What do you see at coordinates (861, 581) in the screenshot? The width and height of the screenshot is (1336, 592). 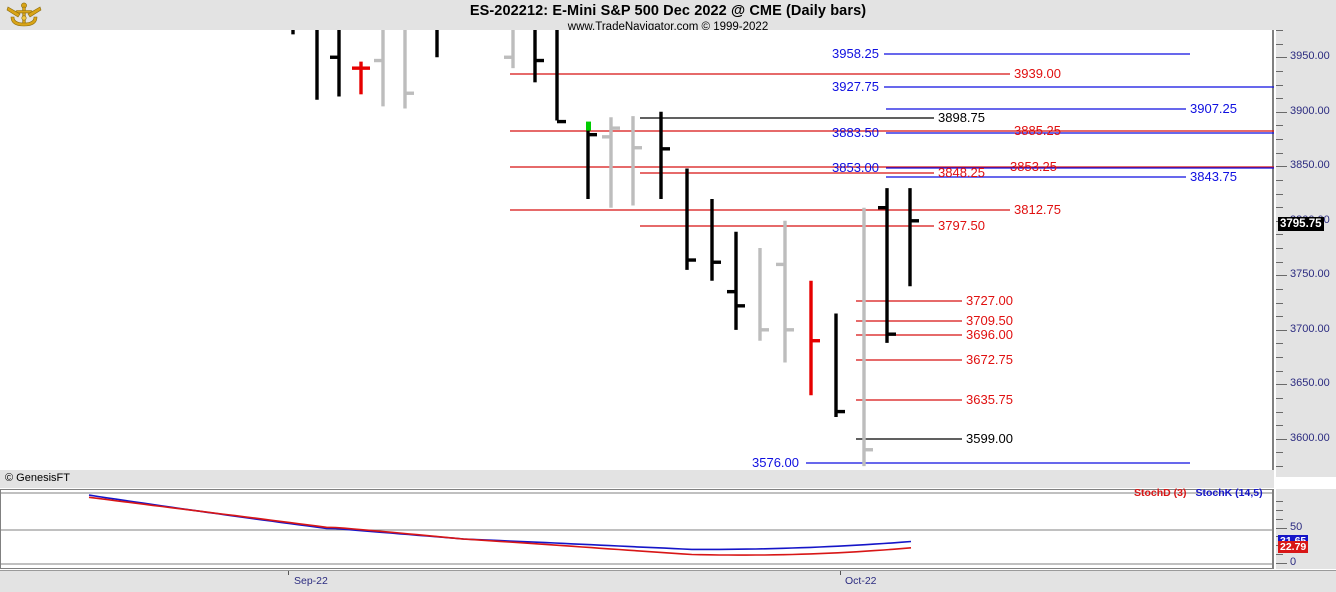 I see `date-label-oct: Oct-22` at bounding box center [861, 581].